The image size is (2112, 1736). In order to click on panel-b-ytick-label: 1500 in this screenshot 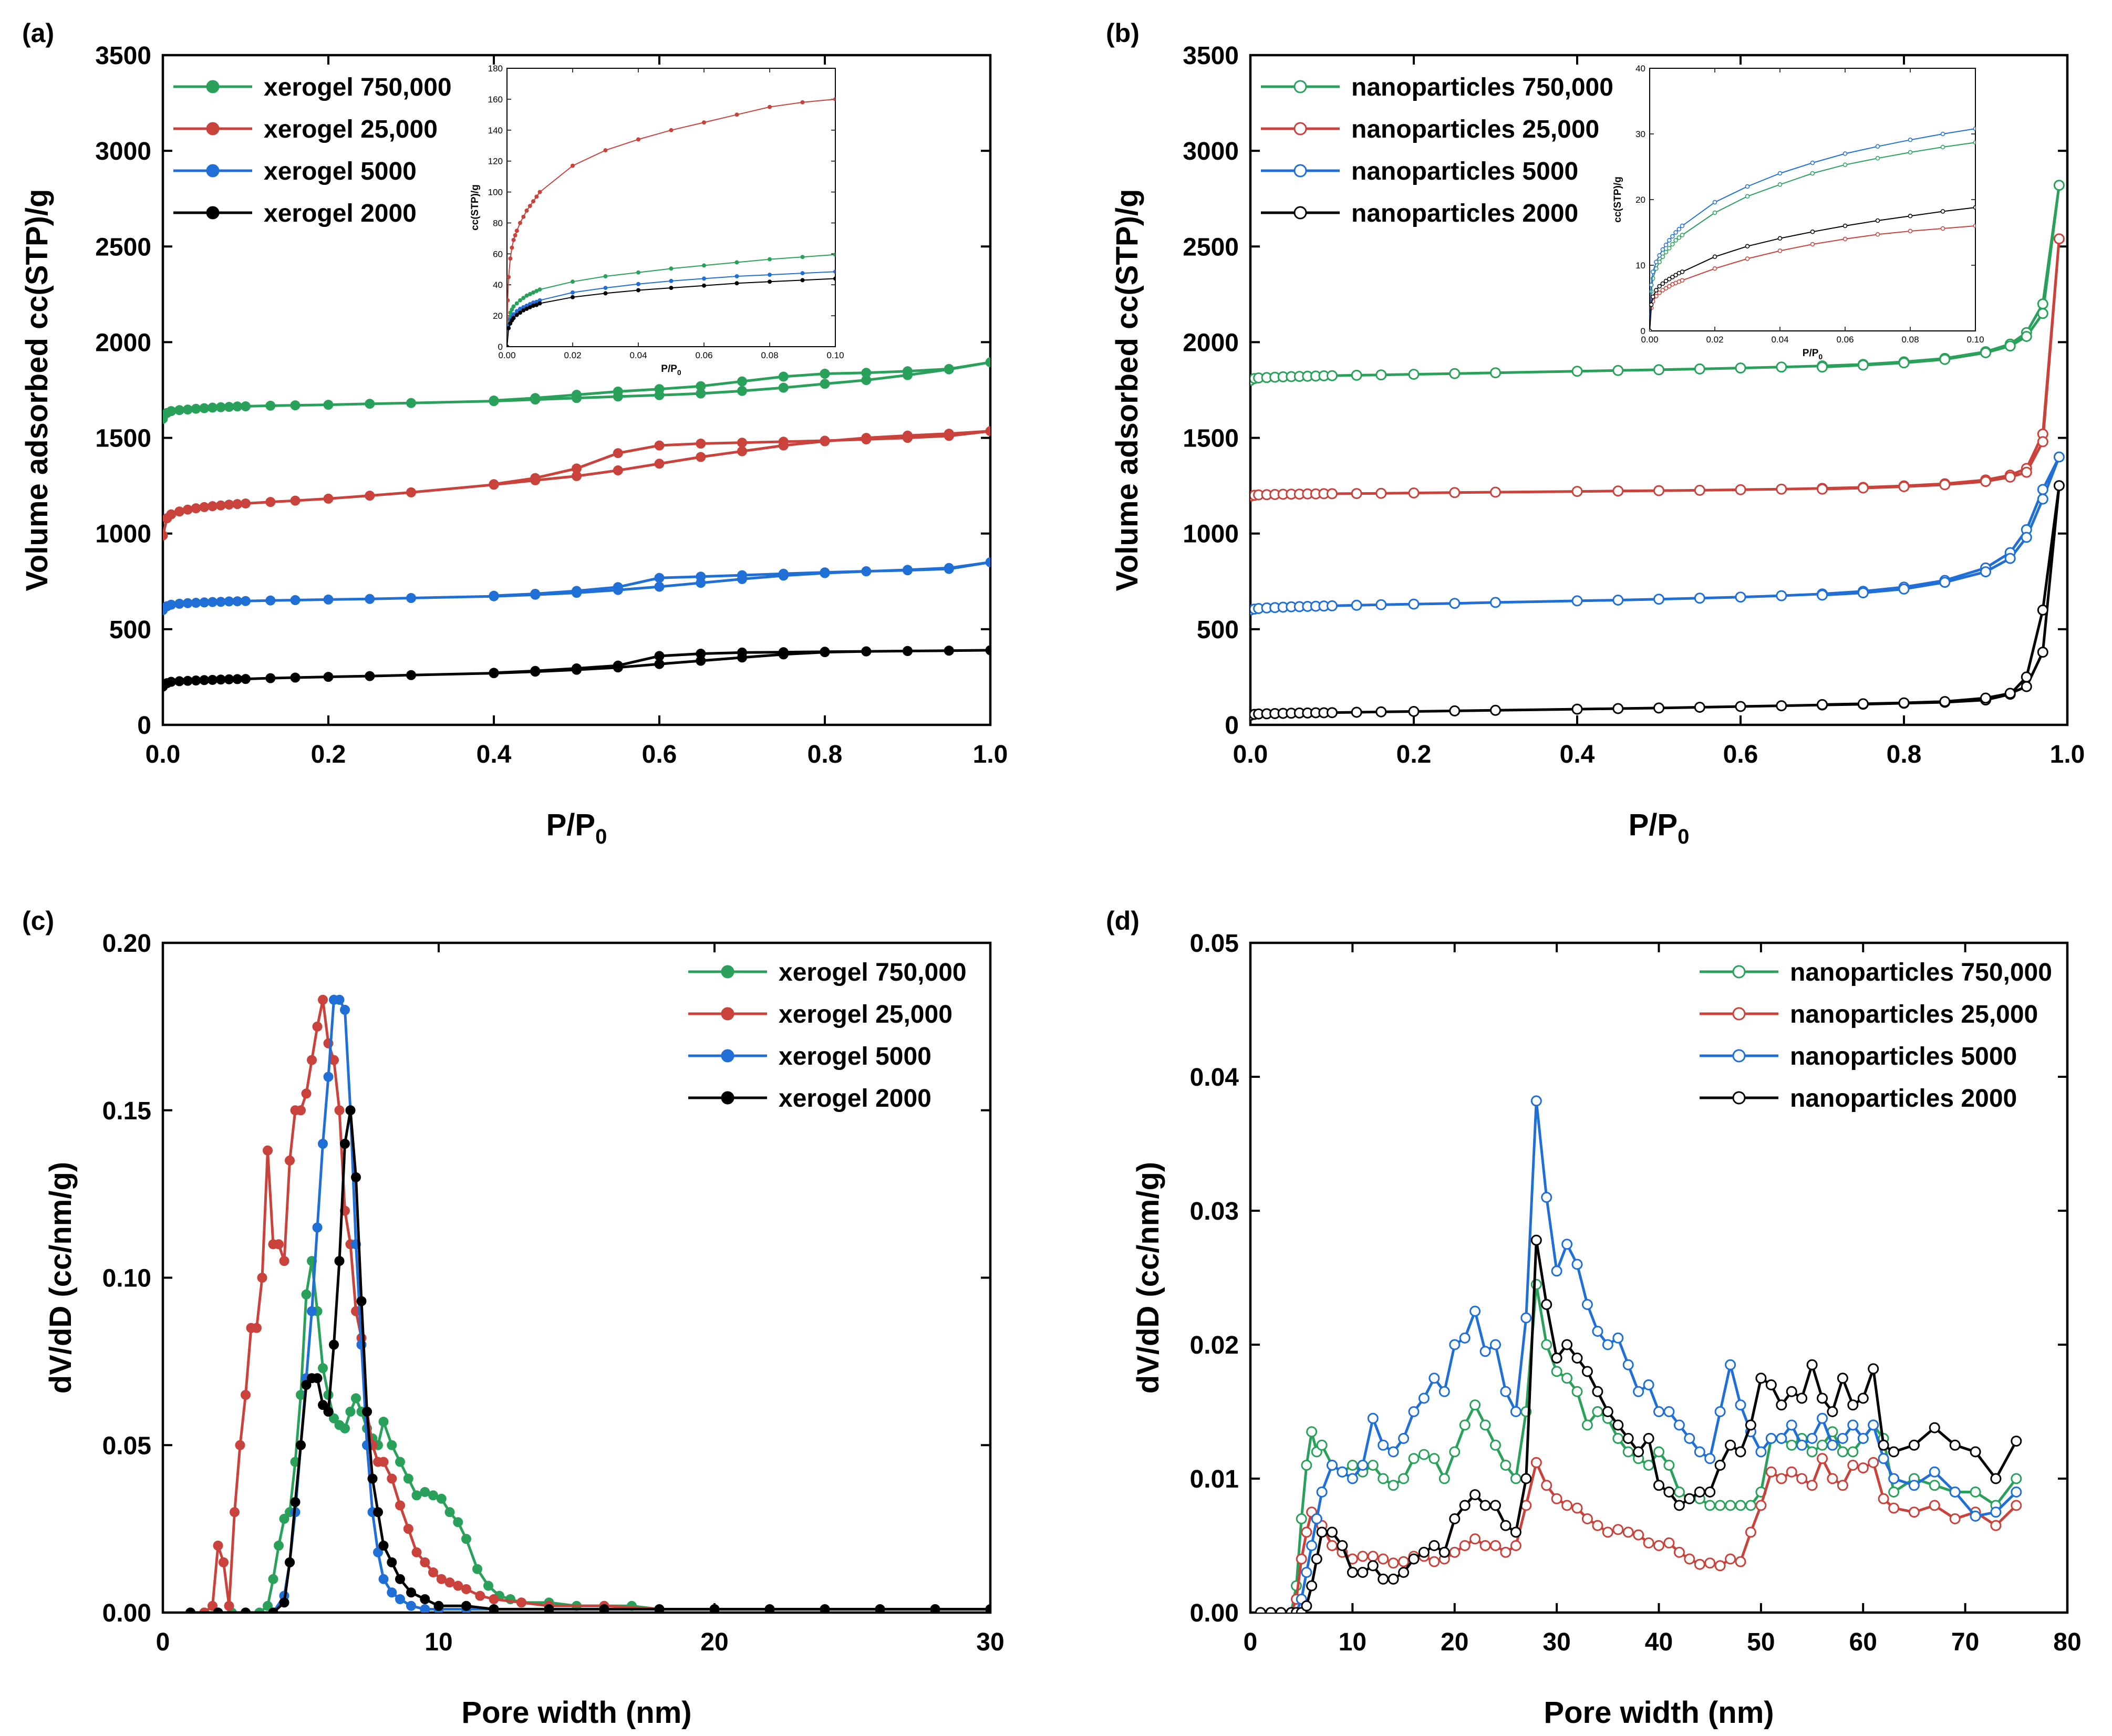, I will do `click(1211, 439)`.